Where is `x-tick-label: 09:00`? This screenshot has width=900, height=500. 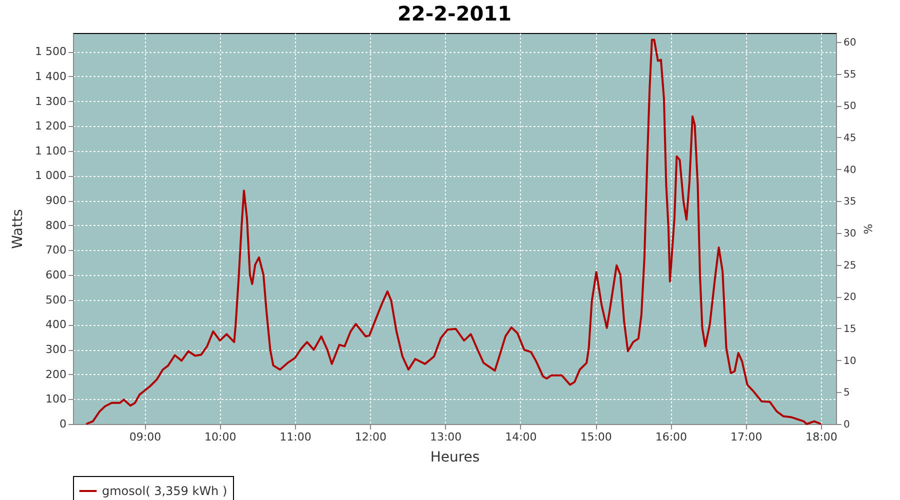 x-tick-label: 09:00 is located at coordinates (145, 437).